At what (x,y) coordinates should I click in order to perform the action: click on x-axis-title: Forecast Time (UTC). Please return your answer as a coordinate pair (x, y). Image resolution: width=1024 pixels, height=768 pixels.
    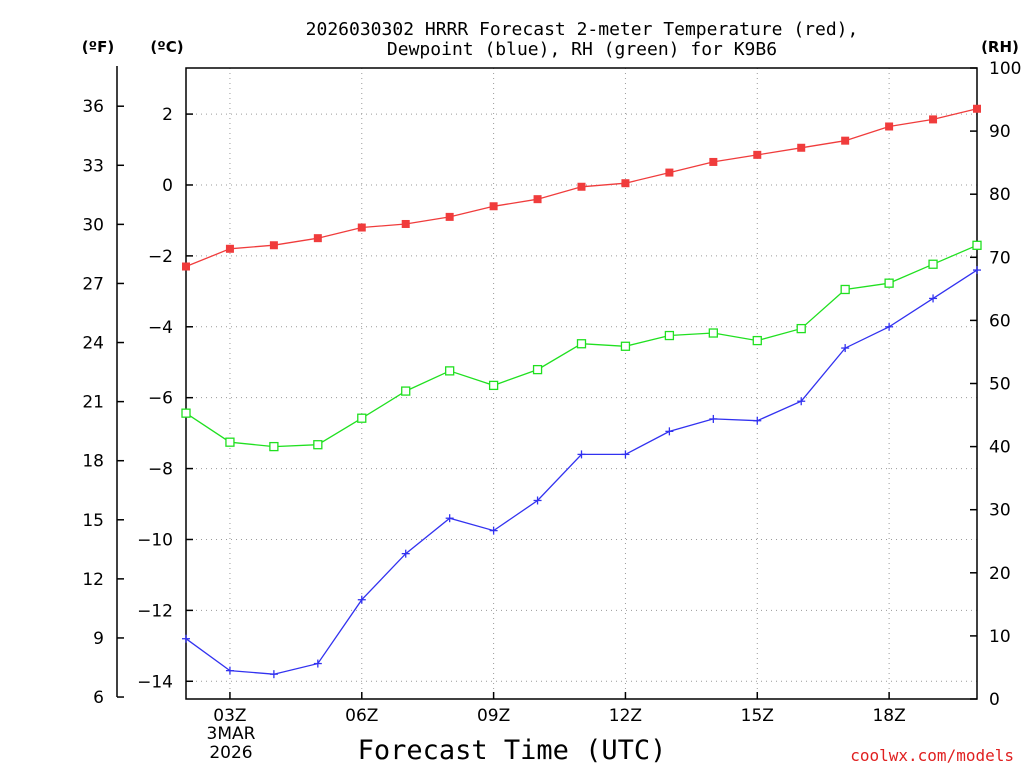
    Looking at the image, I should click on (512, 750).